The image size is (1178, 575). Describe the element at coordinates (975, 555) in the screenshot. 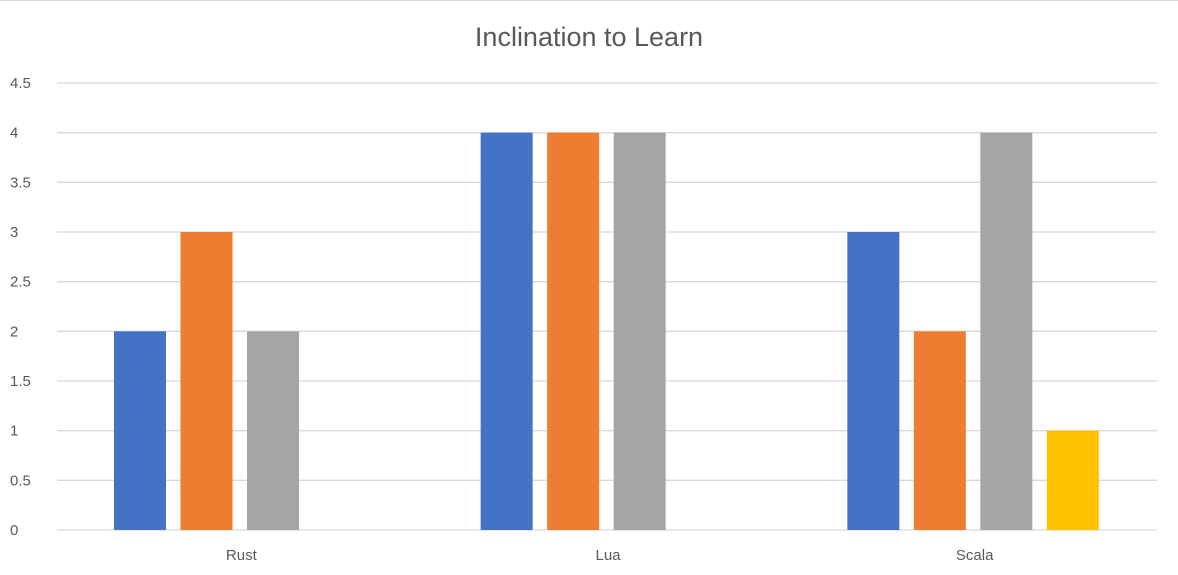

I see `x-tick-label: Scala` at that location.